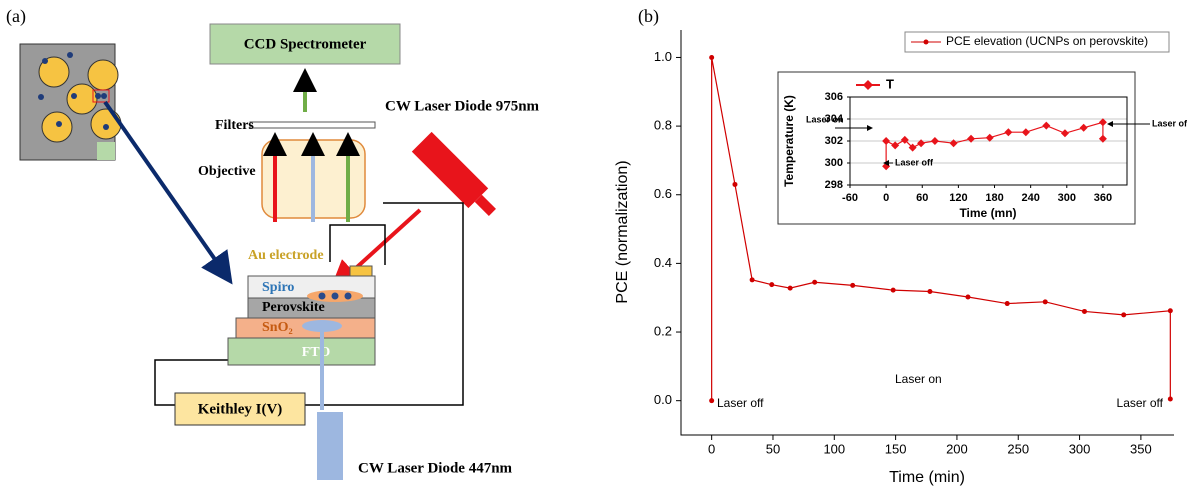 This screenshot has width=1187, height=493. What do you see at coordinates (1141, 448) in the screenshot?
I see `x-tick-label: 350` at bounding box center [1141, 448].